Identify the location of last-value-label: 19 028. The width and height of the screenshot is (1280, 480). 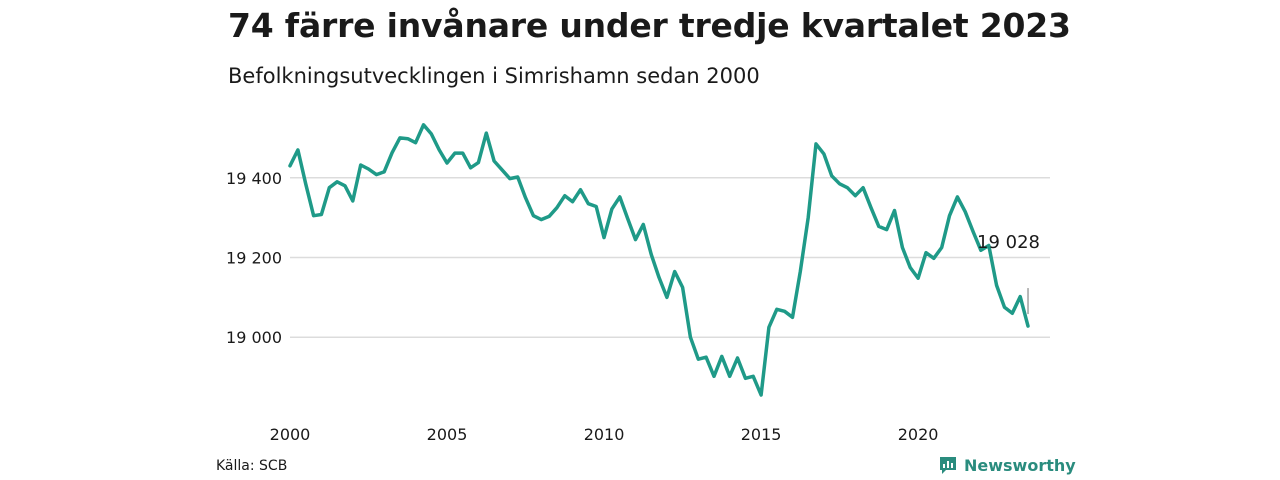
(1008, 242).